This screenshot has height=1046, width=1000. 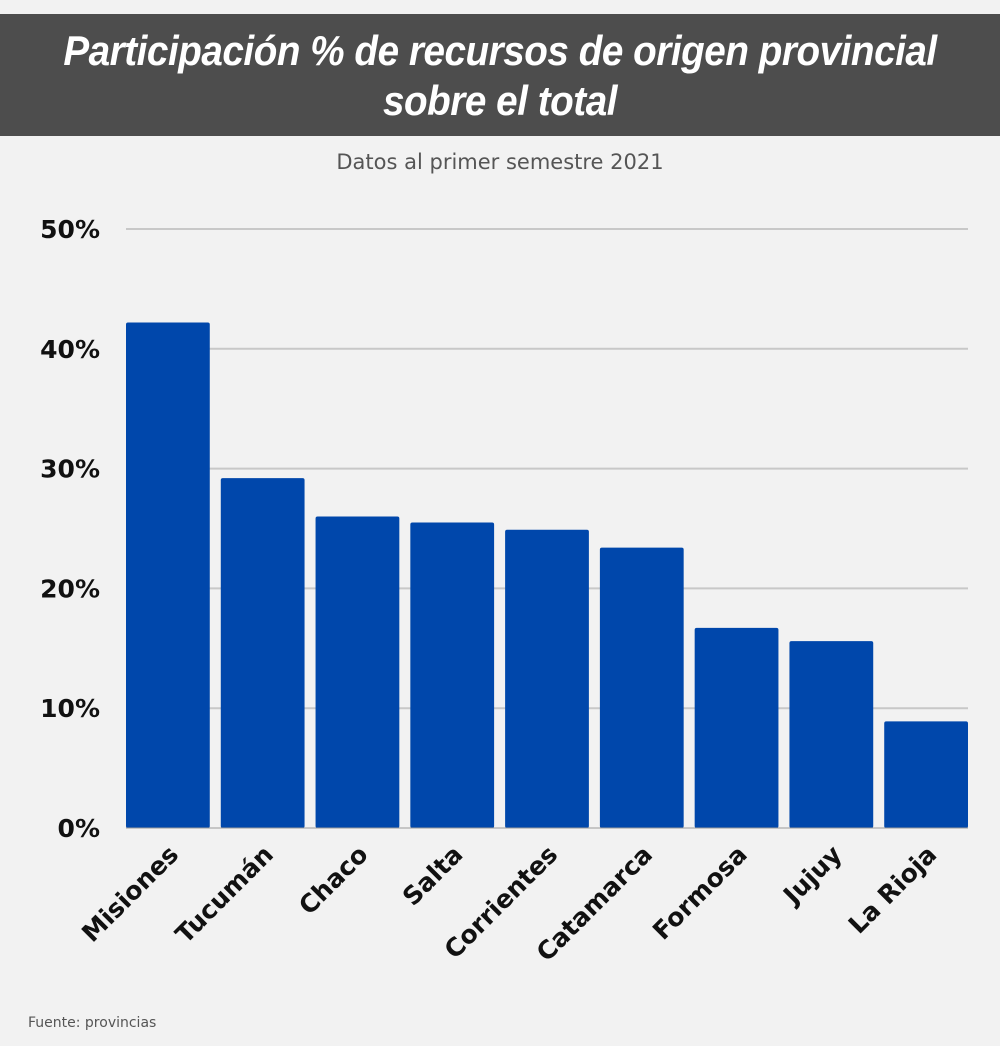 I want to click on y-tick-label: 40%, so click(x=70, y=349).